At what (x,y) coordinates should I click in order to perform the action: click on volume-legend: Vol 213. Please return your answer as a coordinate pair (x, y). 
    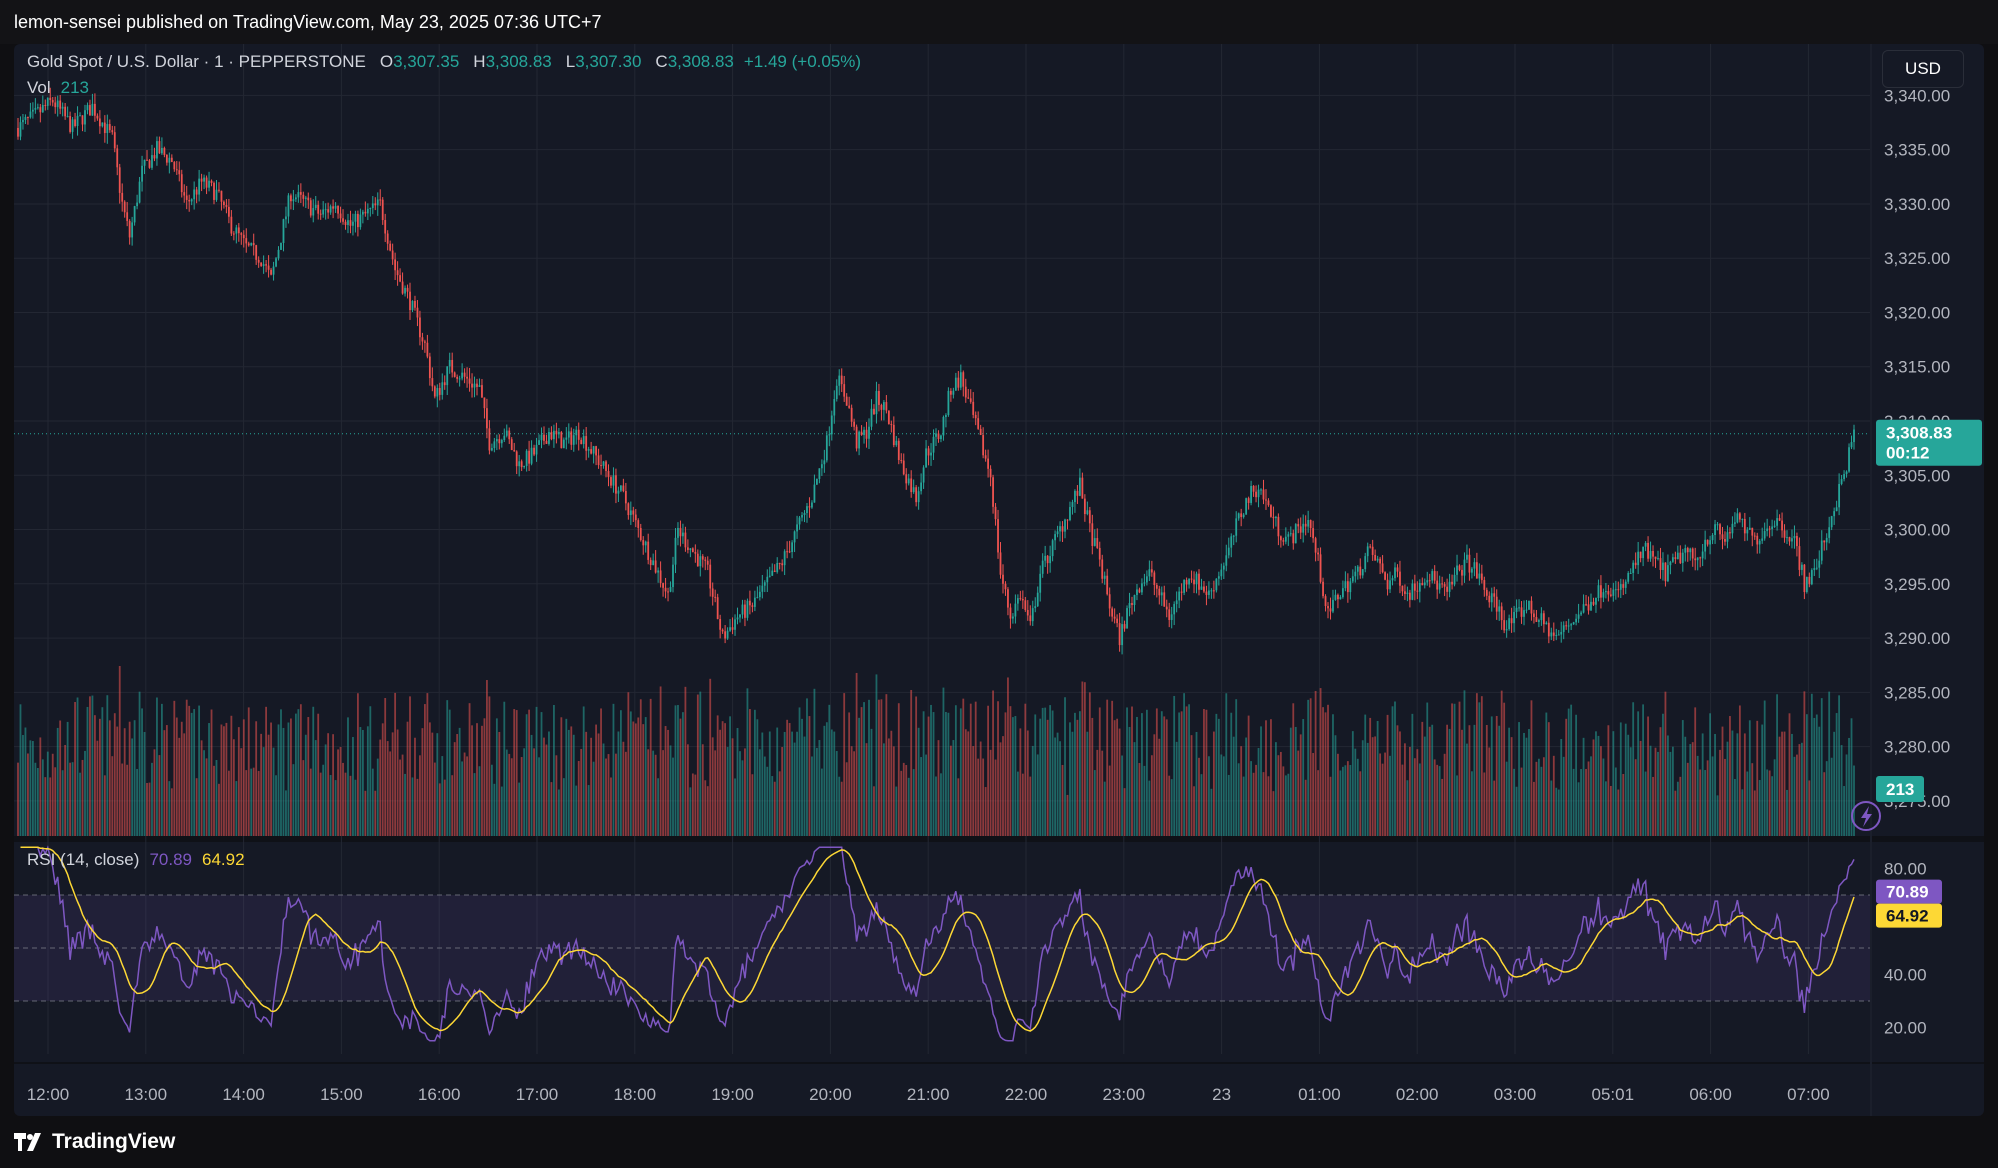
    Looking at the image, I should click on (58, 88).